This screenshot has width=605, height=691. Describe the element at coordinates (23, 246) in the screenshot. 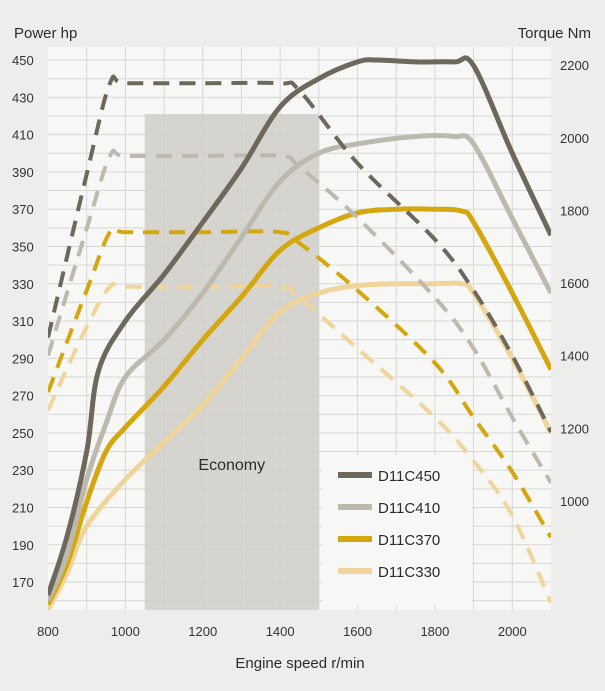

I see `left-tick-label: 350` at that location.